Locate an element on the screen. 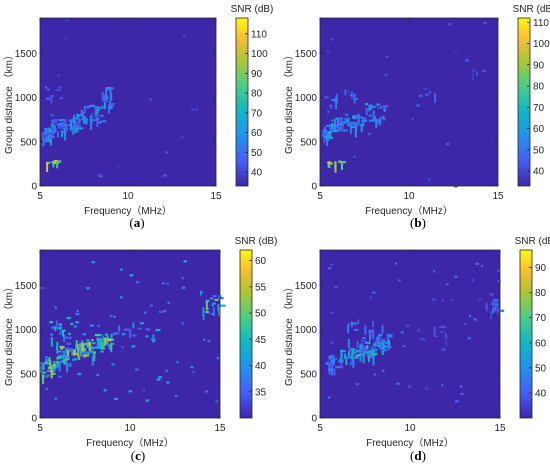  panel-caption: (d) is located at coordinates (418, 455).